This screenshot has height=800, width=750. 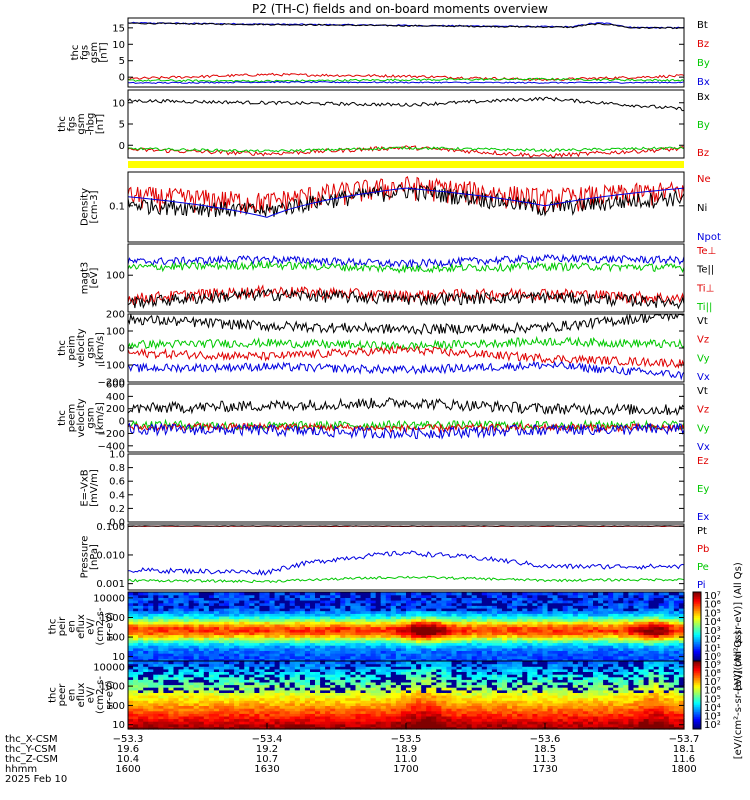 I want to click on vel_ion-legend-2: Vy, so click(x=703, y=358).